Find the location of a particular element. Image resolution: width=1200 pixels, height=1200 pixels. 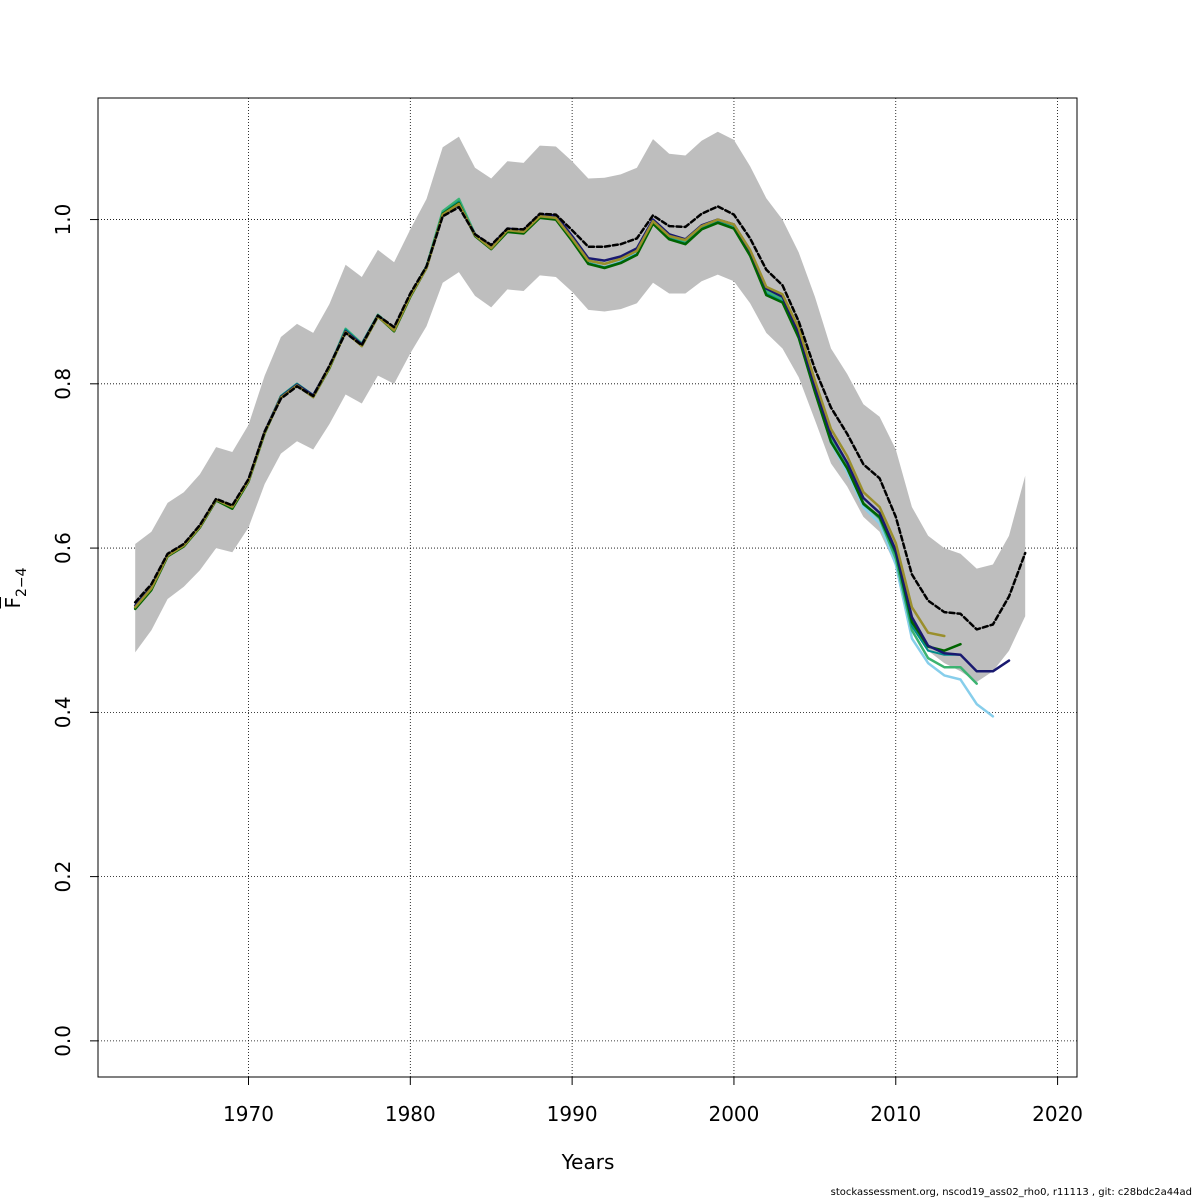

y-axis-title: F2−4 is located at coordinates (15, 587).